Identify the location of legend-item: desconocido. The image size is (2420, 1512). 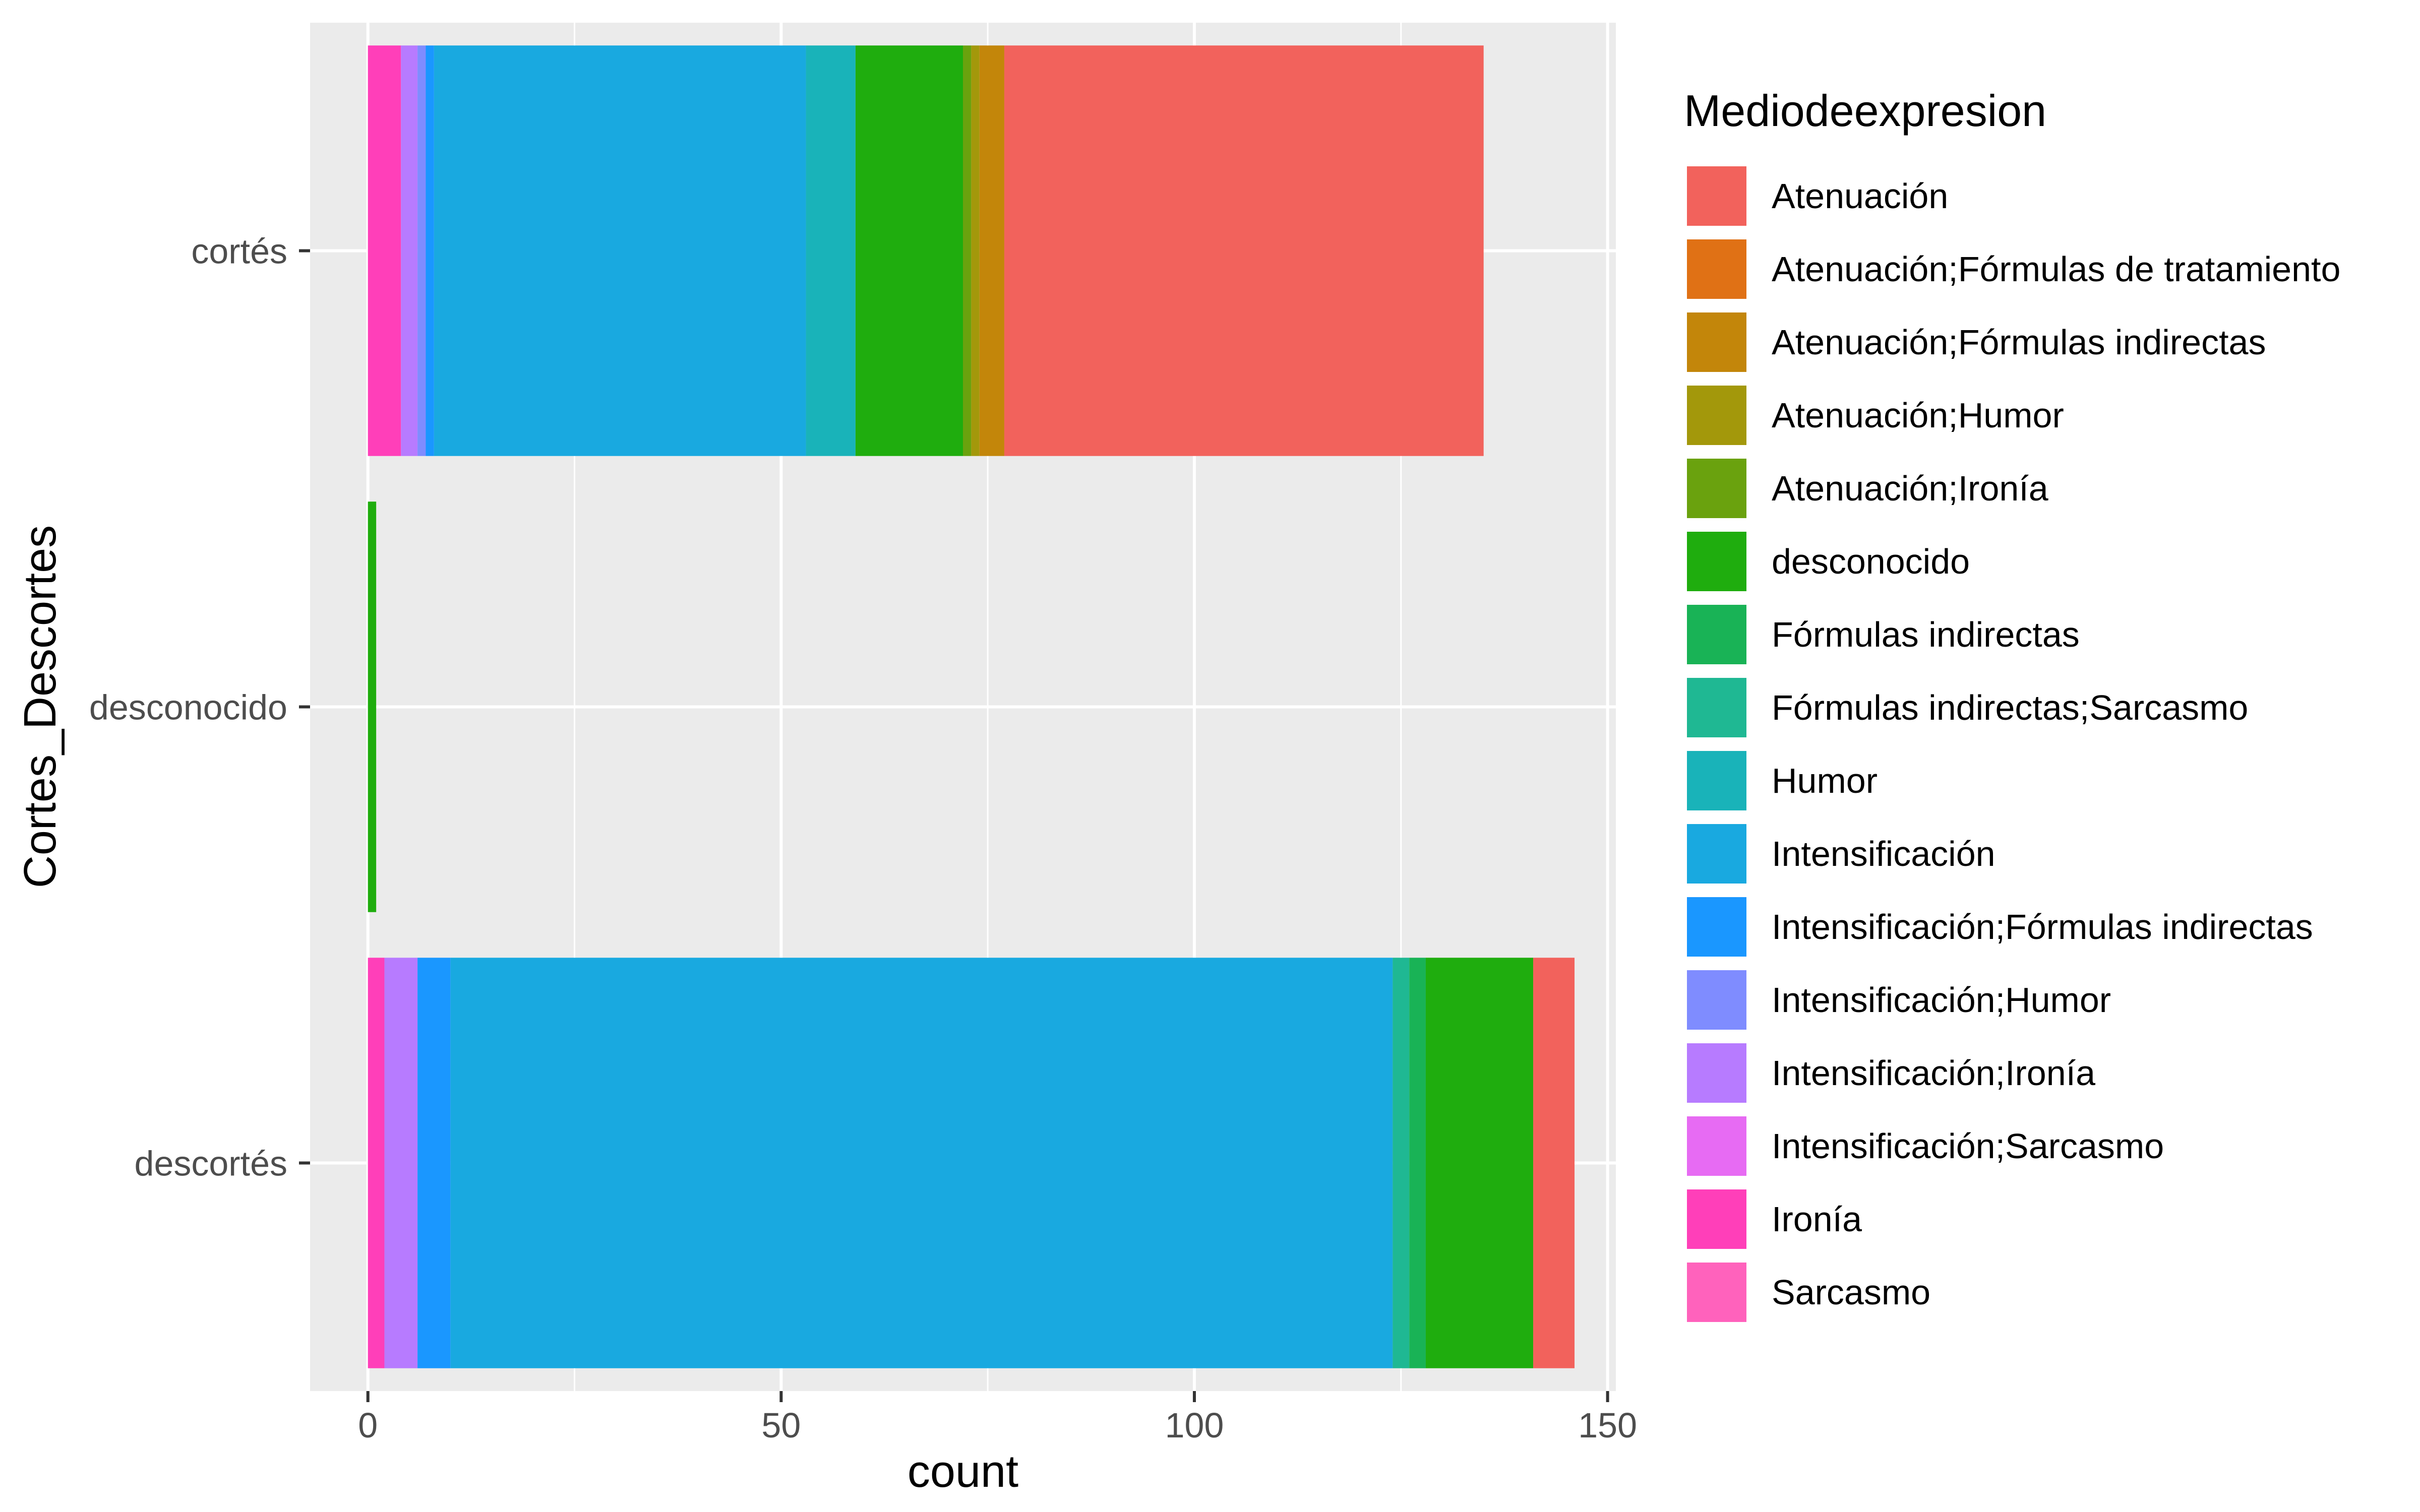
(2047, 561).